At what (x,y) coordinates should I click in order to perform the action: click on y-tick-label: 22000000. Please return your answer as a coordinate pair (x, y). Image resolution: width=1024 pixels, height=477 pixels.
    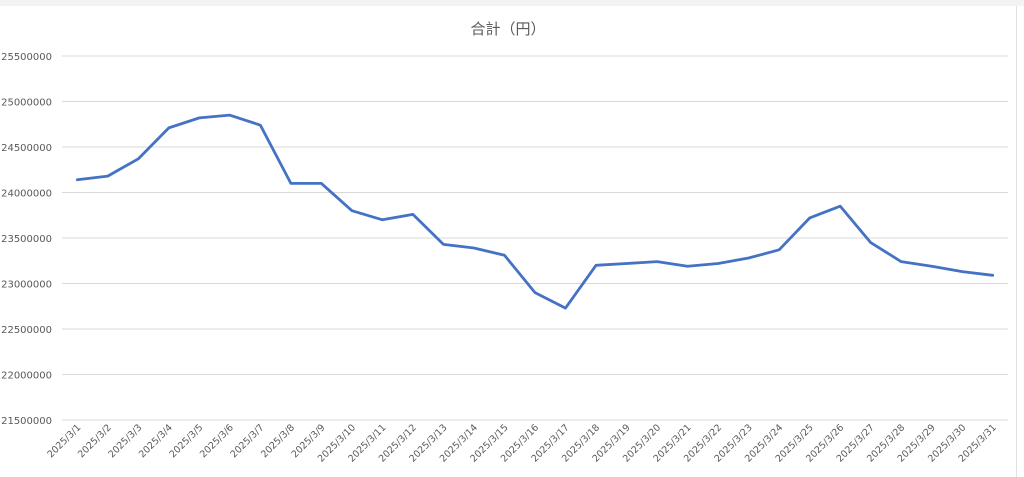
    Looking at the image, I should click on (26, 376).